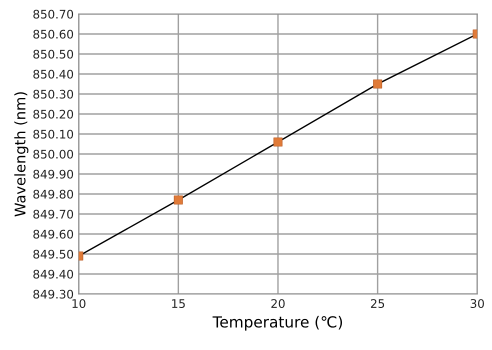 Image resolution: width=492 pixels, height=350 pixels. I want to click on x-tick-label: 25, so click(377, 303).